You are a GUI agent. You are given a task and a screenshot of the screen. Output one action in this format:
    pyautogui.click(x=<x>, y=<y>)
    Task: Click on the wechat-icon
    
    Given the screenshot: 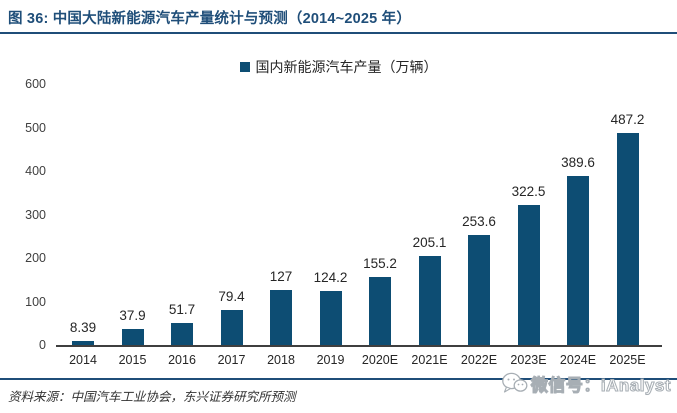 What is the action you would take?
    pyautogui.click(x=515, y=382)
    